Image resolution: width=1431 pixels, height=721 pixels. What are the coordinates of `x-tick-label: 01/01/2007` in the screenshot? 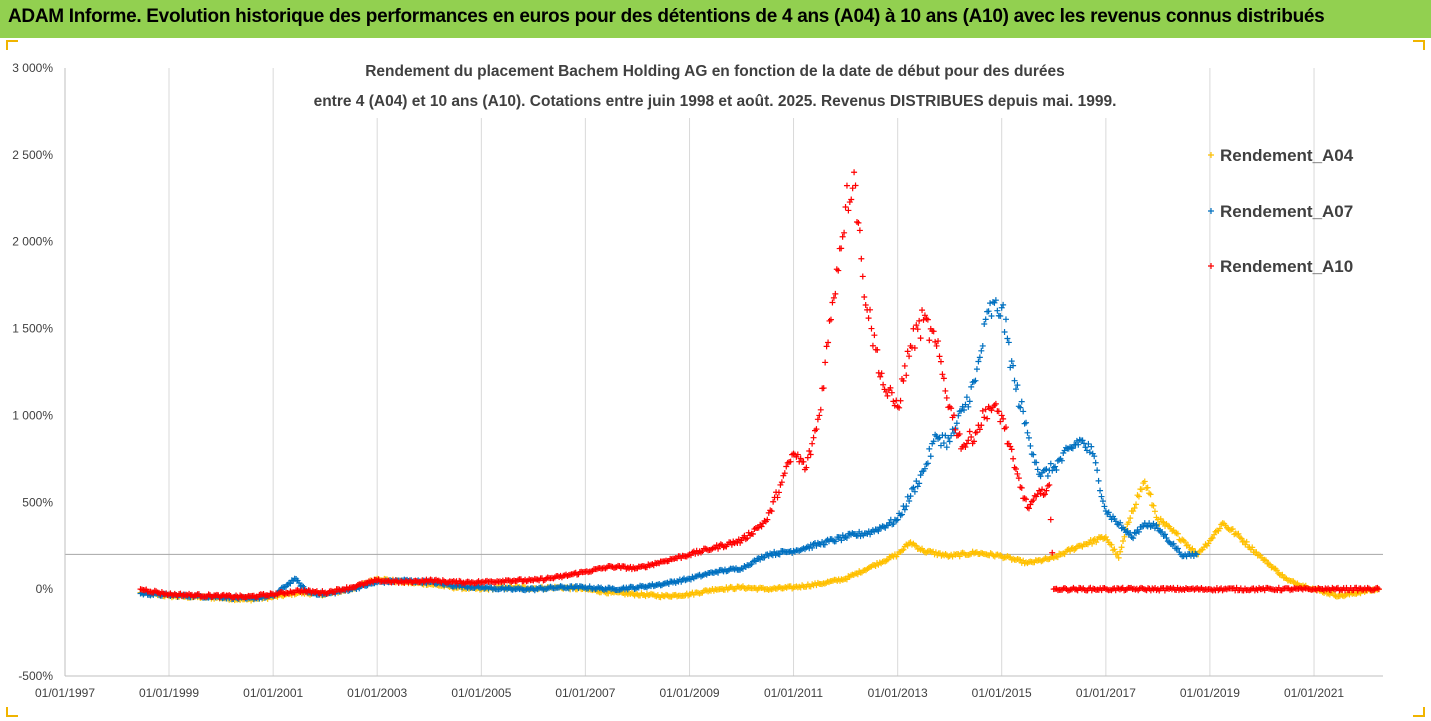 It's located at (585, 693).